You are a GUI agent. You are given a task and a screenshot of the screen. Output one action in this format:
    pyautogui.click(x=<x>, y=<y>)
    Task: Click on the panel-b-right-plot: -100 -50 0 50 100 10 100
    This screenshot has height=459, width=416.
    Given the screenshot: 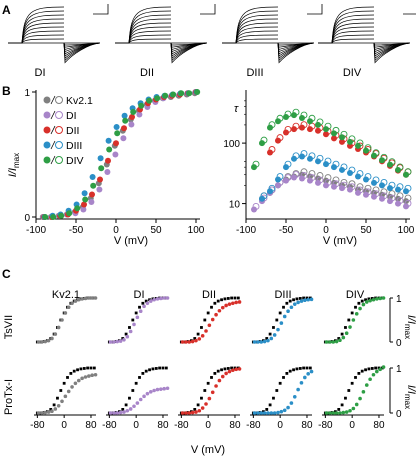 What is the action you would take?
    pyautogui.click(x=319, y=163)
    